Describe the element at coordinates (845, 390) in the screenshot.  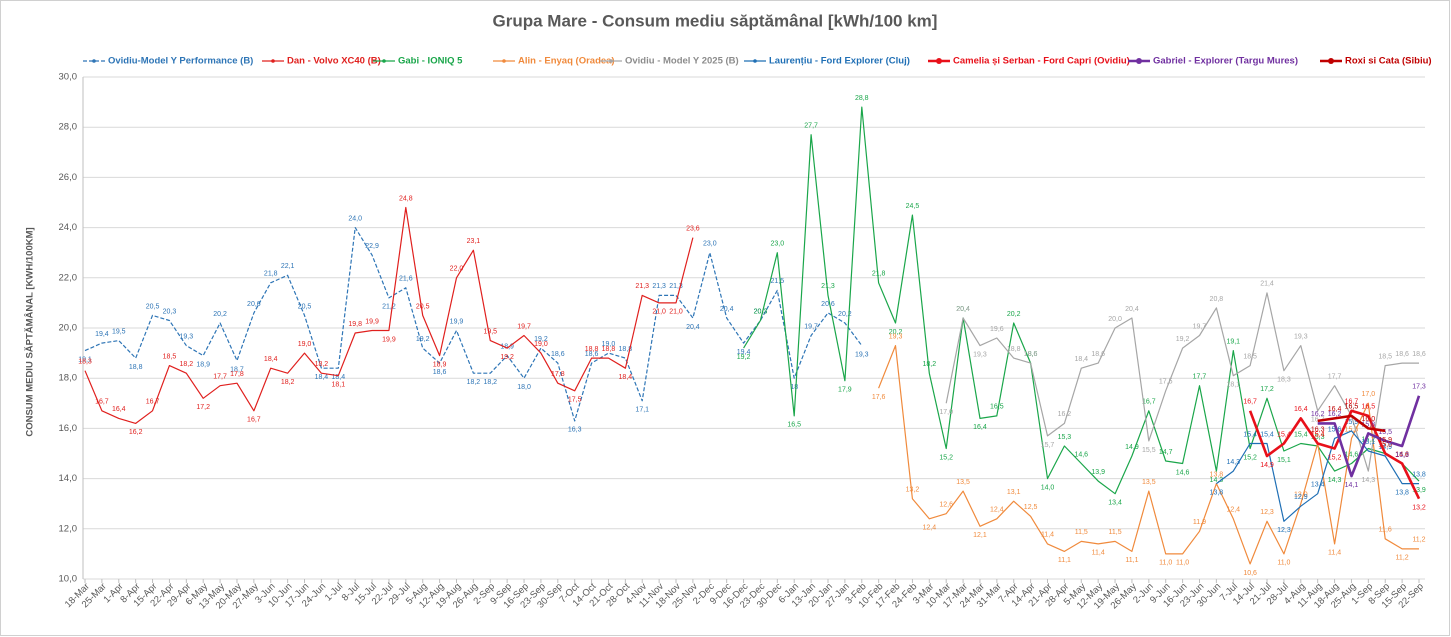
I see `data-label: 17,9` at that location.